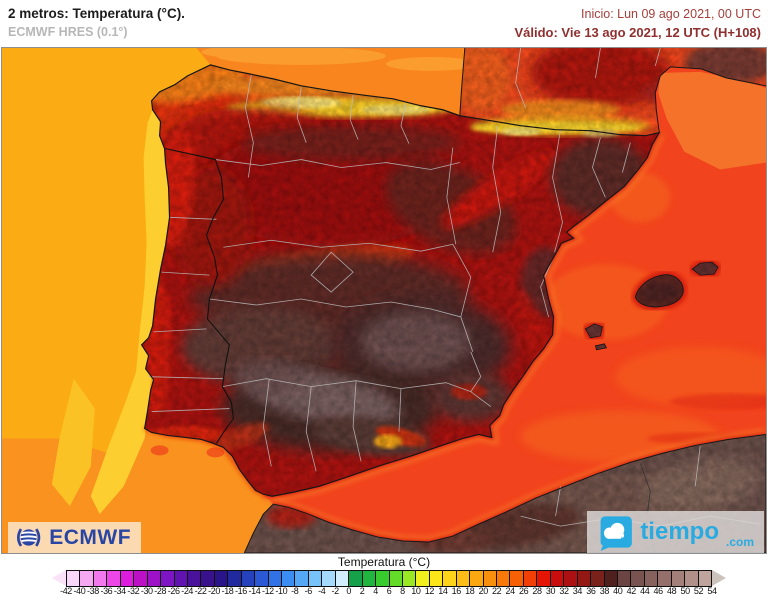 Image resolution: width=768 pixels, height=599 pixels. I want to click on ecmwf-globe-icon, so click(28, 537).